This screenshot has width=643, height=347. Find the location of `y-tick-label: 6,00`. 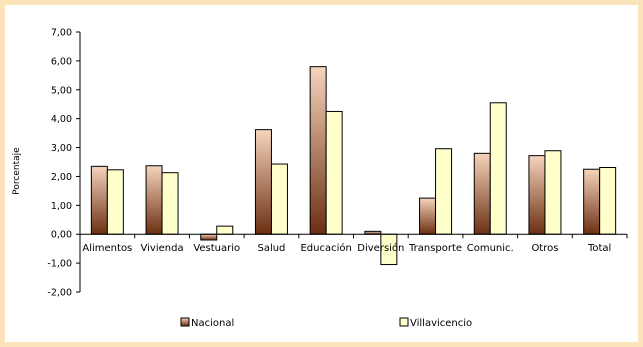

y-tick-label: 6,00 is located at coordinates (61, 61).